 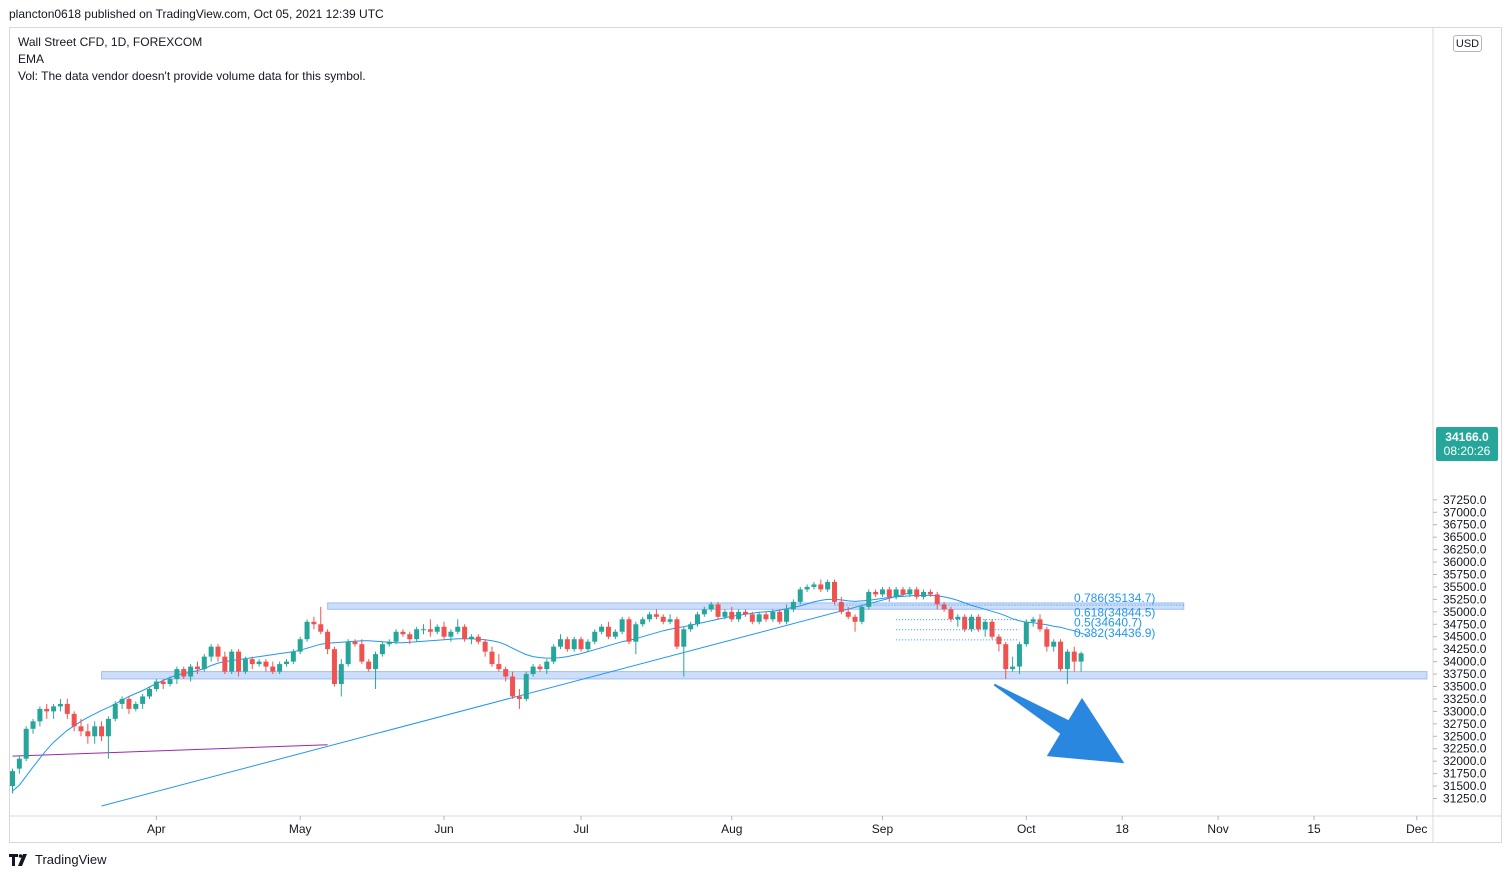 I want to click on purple-trend-line, so click(x=170, y=750).